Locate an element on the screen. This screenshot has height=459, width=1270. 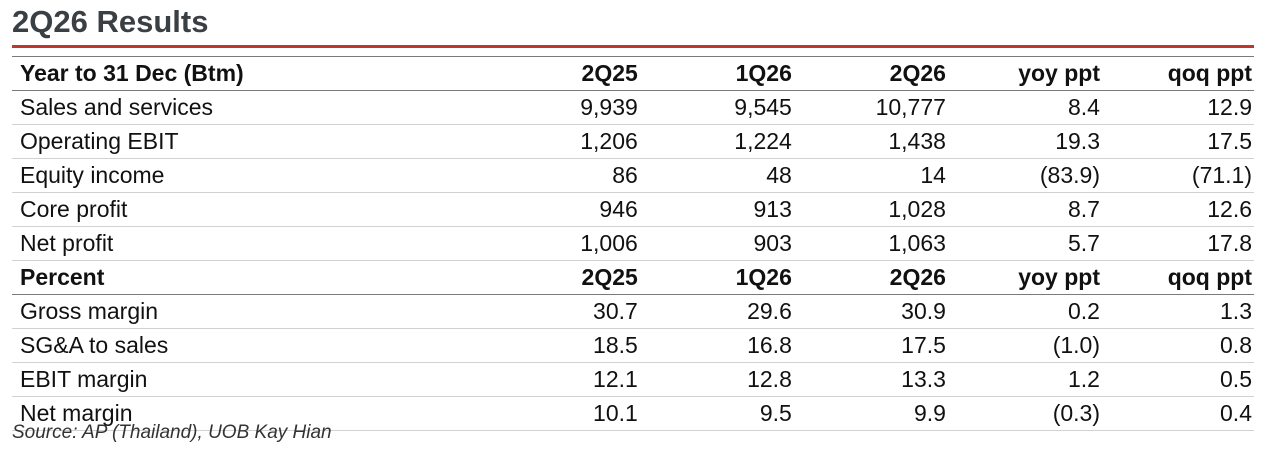
table-cell: 48 is located at coordinates (716, 175).